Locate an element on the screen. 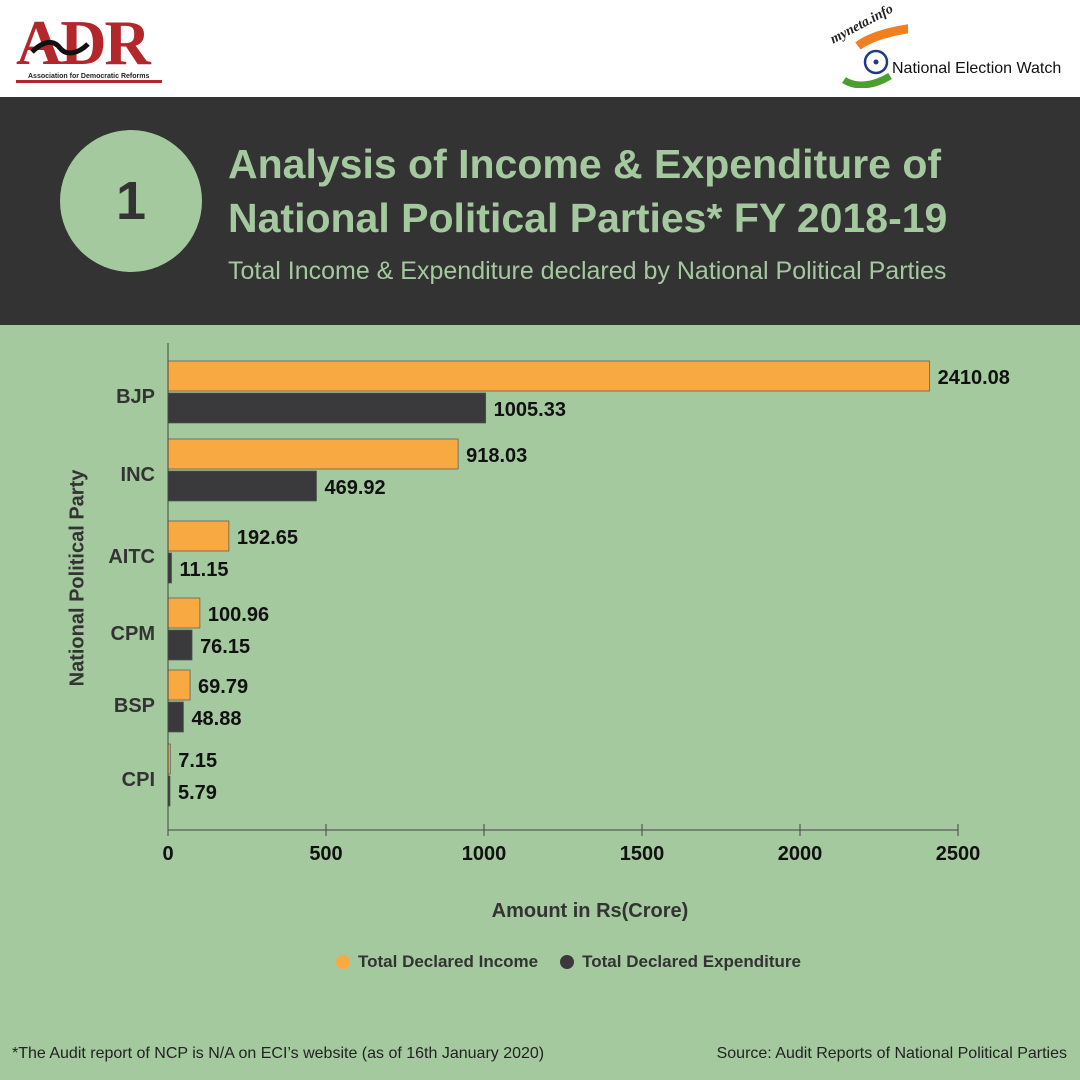 The height and width of the screenshot is (1080, 1080). category-label-bjp: BJP is located at coordinates (135, 397).